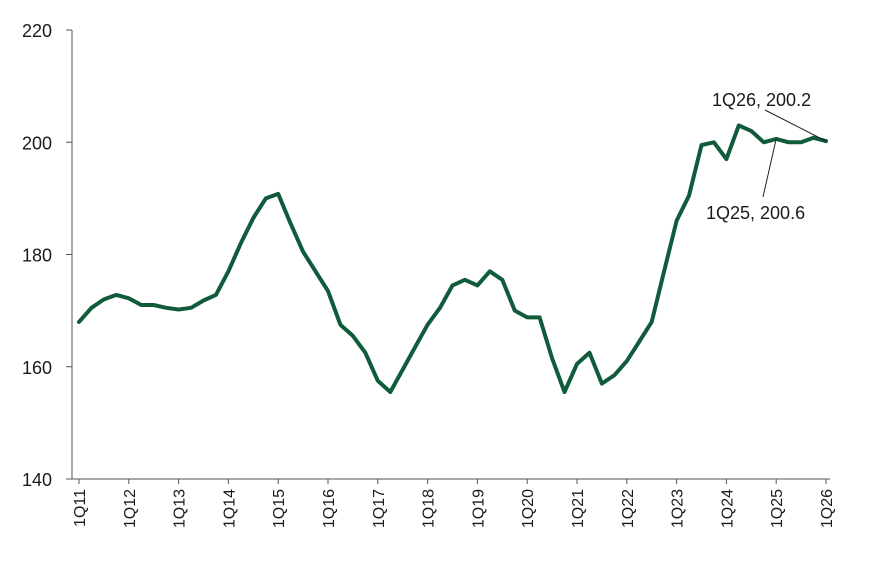 The height and width of the screenshot is (568, 893). I want to click on x-tick-label: 1Q18, so click(429, 508).